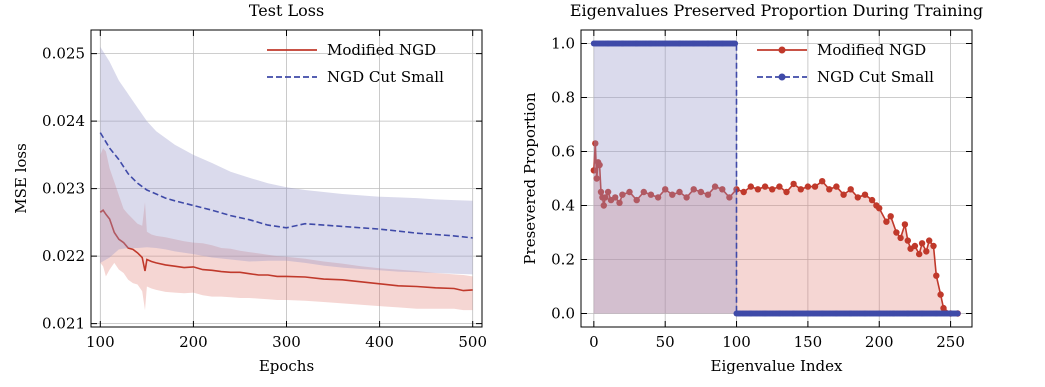 This screenshot has width=1045, height=387. I want to click on y-tick-label: 0.022, so click(63, 256).